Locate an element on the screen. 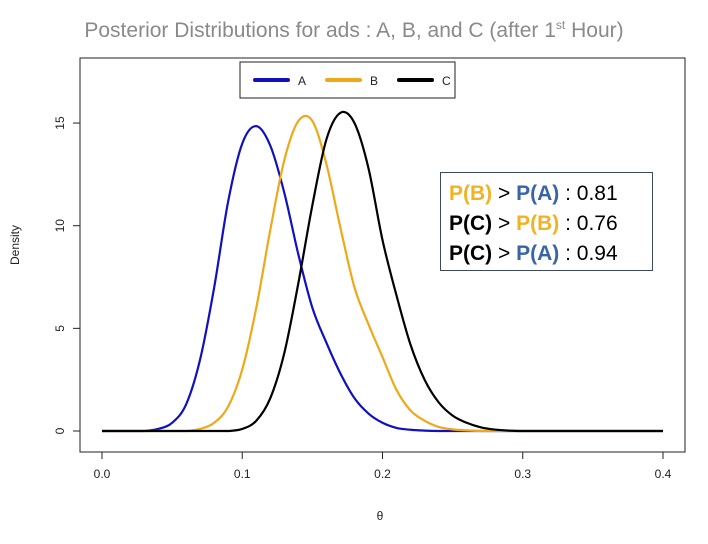  legend-label: A is located at coordinates (302, 81).